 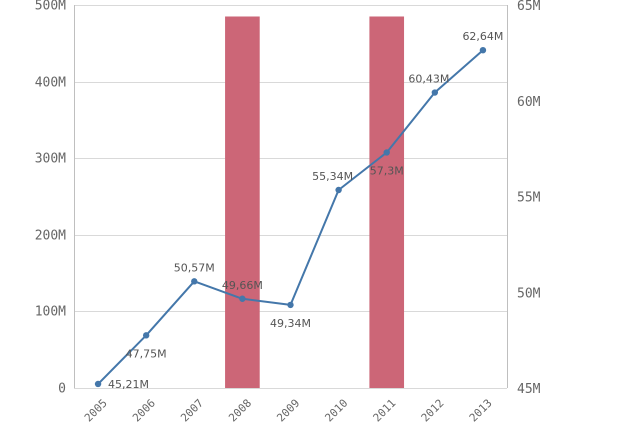 What do you see at coordinates (288, 411) in the screenshot?
I see `x-tick-label: 2009` at bounding box center [288, 411].